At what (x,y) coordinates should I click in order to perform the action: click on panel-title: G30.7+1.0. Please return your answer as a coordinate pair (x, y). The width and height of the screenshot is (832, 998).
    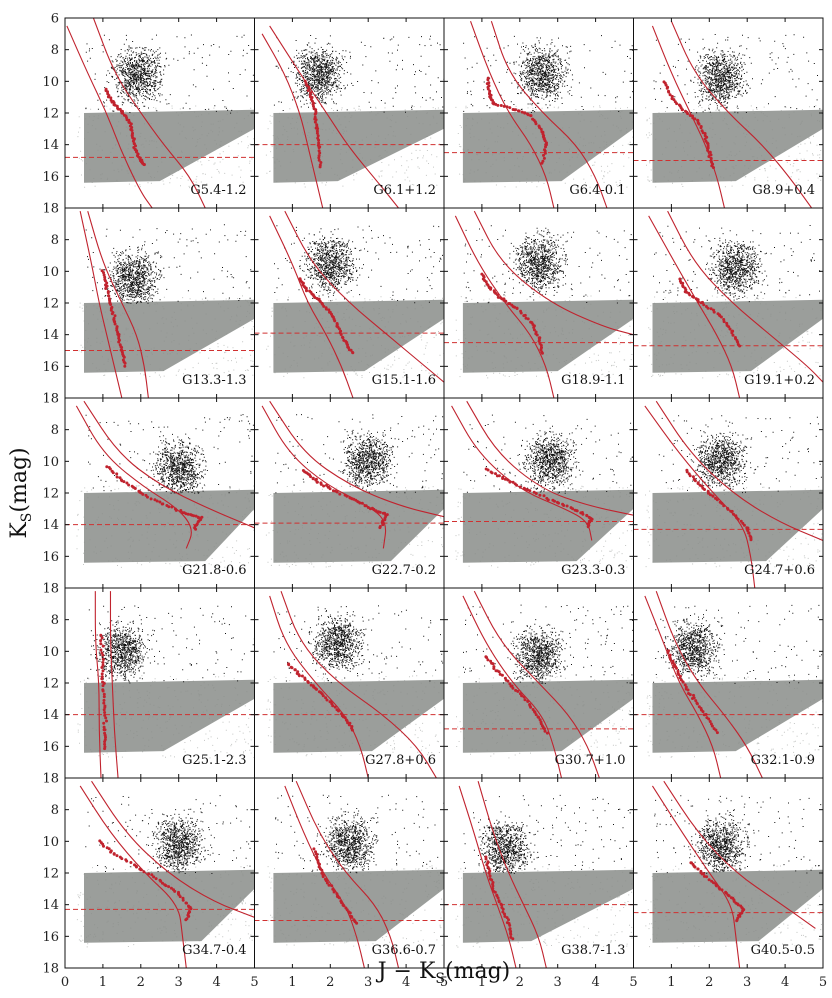
    Looking at the image, I should click on (590, 760).